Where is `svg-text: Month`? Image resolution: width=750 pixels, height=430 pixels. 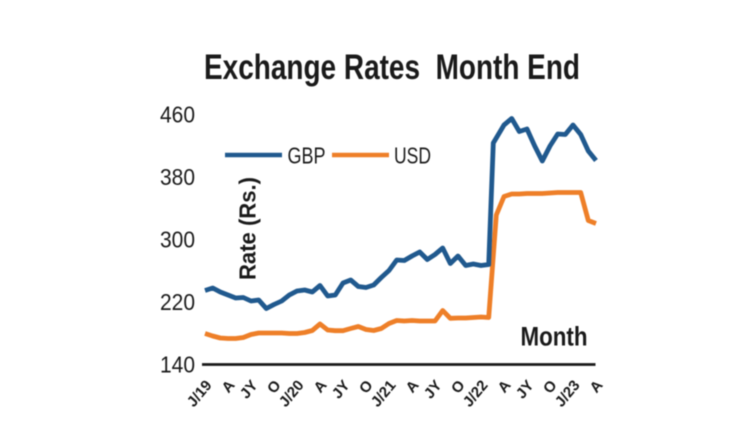
svg-text: Month is located at coordinates (554, 337).